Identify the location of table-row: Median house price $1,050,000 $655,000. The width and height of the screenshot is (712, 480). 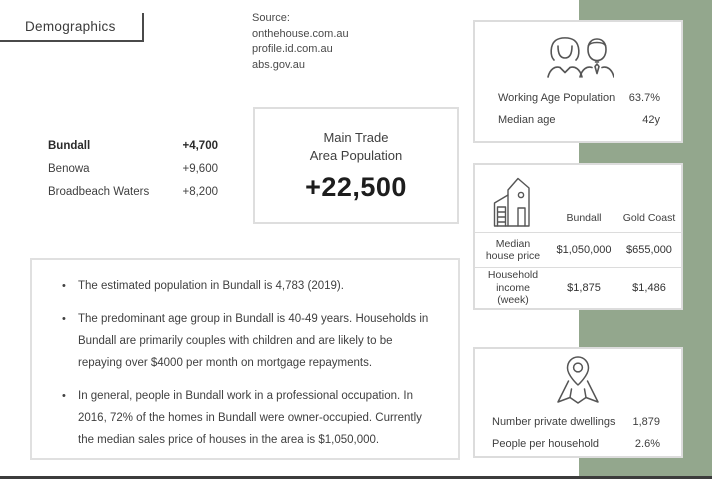
(578, 249).